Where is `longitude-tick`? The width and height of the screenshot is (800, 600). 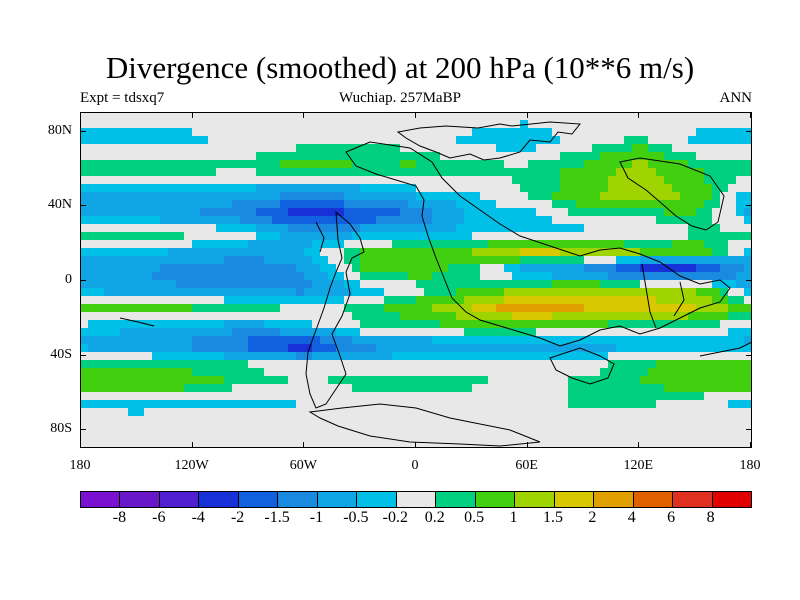 longitude-tick is located at coordinates (80, 115).